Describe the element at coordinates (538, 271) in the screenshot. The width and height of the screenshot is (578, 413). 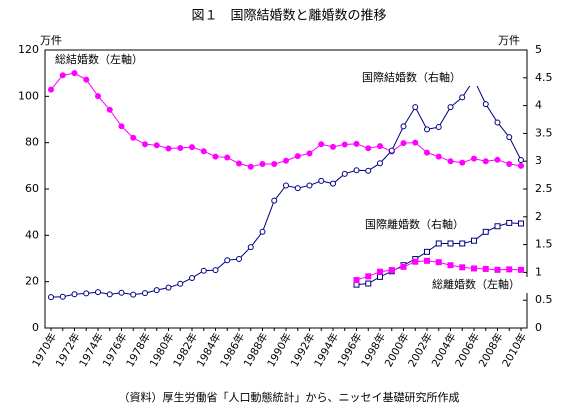
I see `y2-tick-label: 1` at that location.